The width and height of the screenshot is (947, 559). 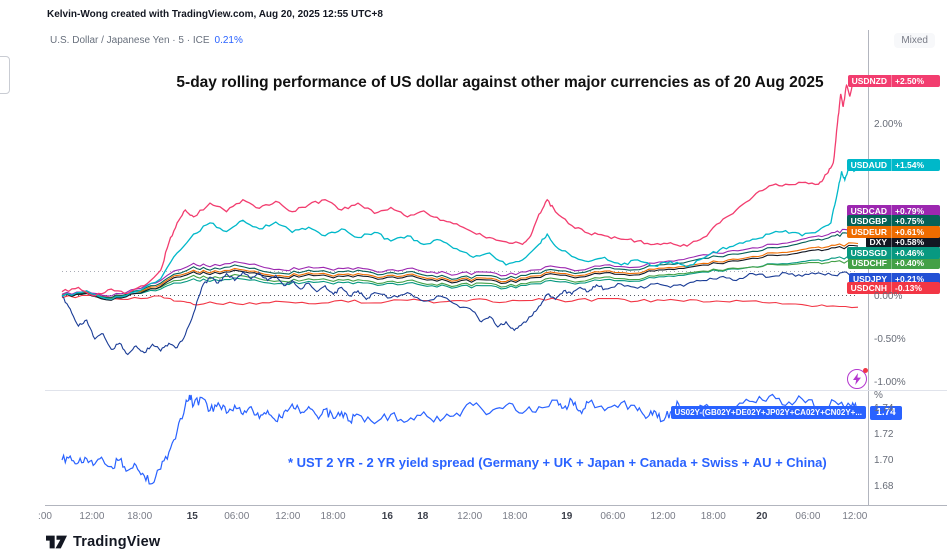 I want to click on spread-tick: 1.70, so click(x=884, y=460).